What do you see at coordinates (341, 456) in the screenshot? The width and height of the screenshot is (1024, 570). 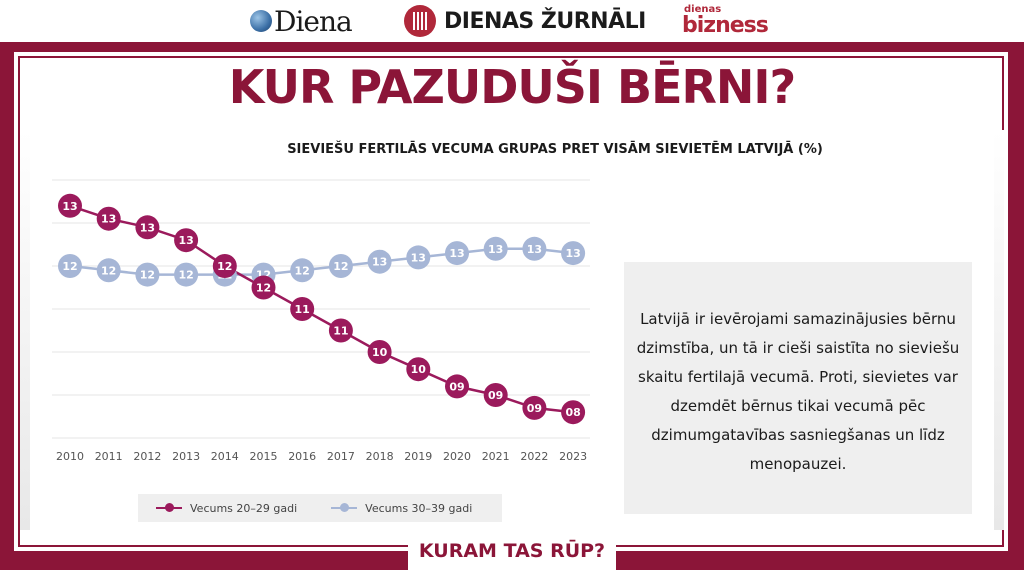 I see `x-tick-label: 2017` at bounding box center [341, 456].